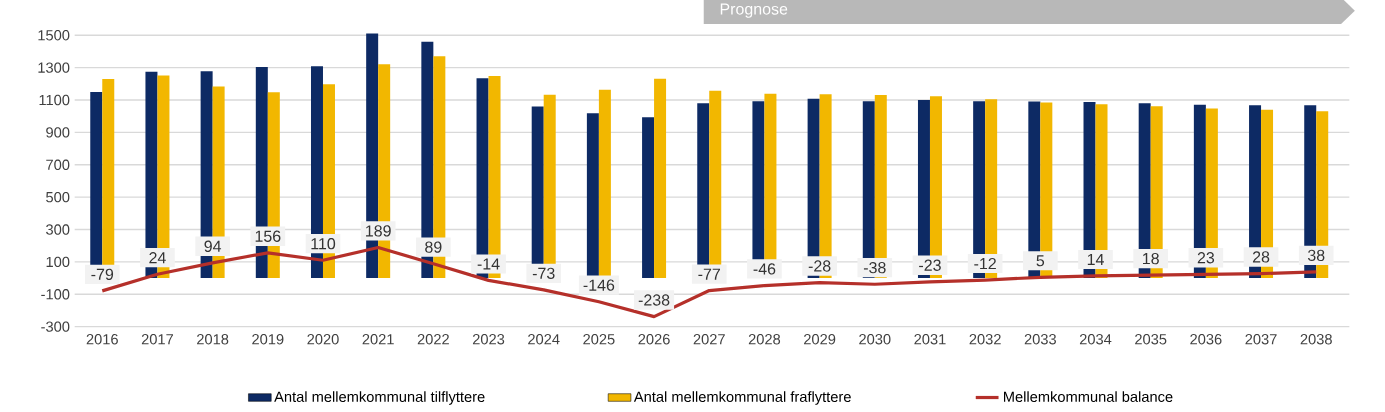  Describe the element at coordinates (378, 339) in the screenshot. I see `x-tick-label: 2021` at that location.